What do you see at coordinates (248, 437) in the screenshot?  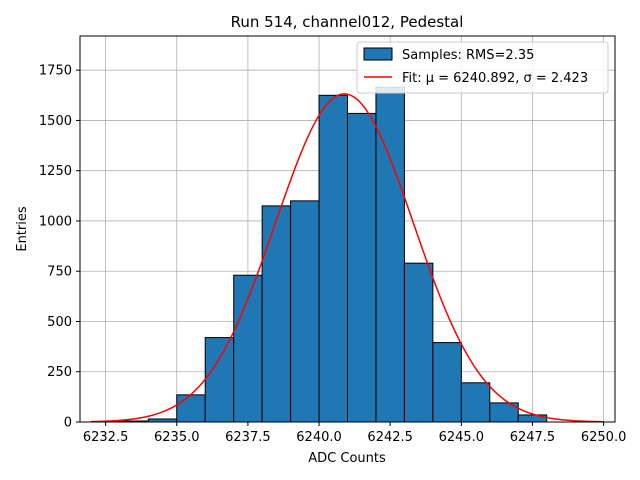 I see `x-tick-label-2: 6237.5` at bounding box center [248, 437].